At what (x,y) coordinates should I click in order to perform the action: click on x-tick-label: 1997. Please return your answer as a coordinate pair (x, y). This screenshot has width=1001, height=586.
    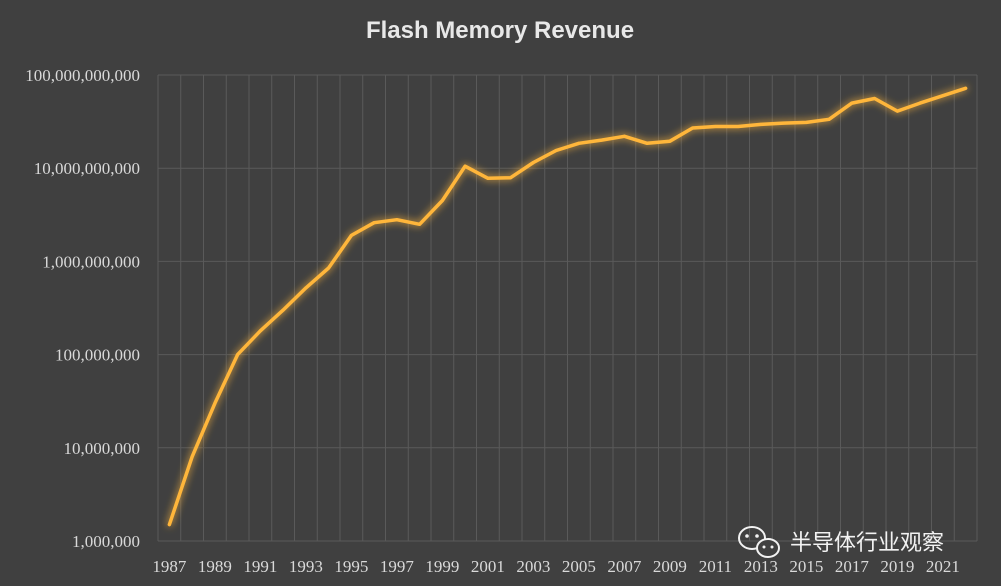
    Looking at the image, I should click on (397, 566).